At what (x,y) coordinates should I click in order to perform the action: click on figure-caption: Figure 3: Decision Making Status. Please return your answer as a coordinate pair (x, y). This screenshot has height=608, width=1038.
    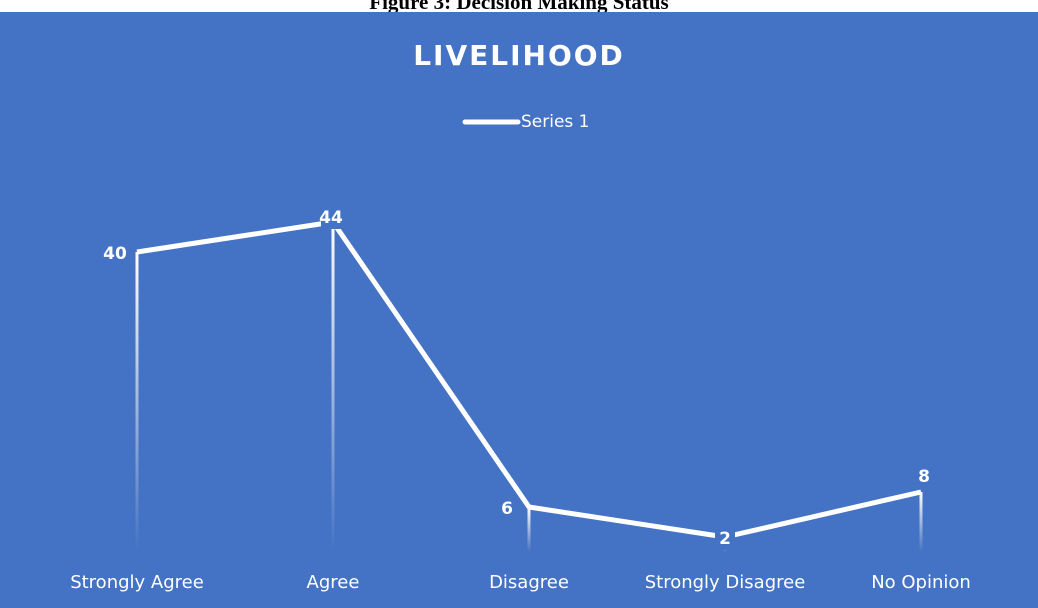
    Looking at the image, I should click on (518, 7).